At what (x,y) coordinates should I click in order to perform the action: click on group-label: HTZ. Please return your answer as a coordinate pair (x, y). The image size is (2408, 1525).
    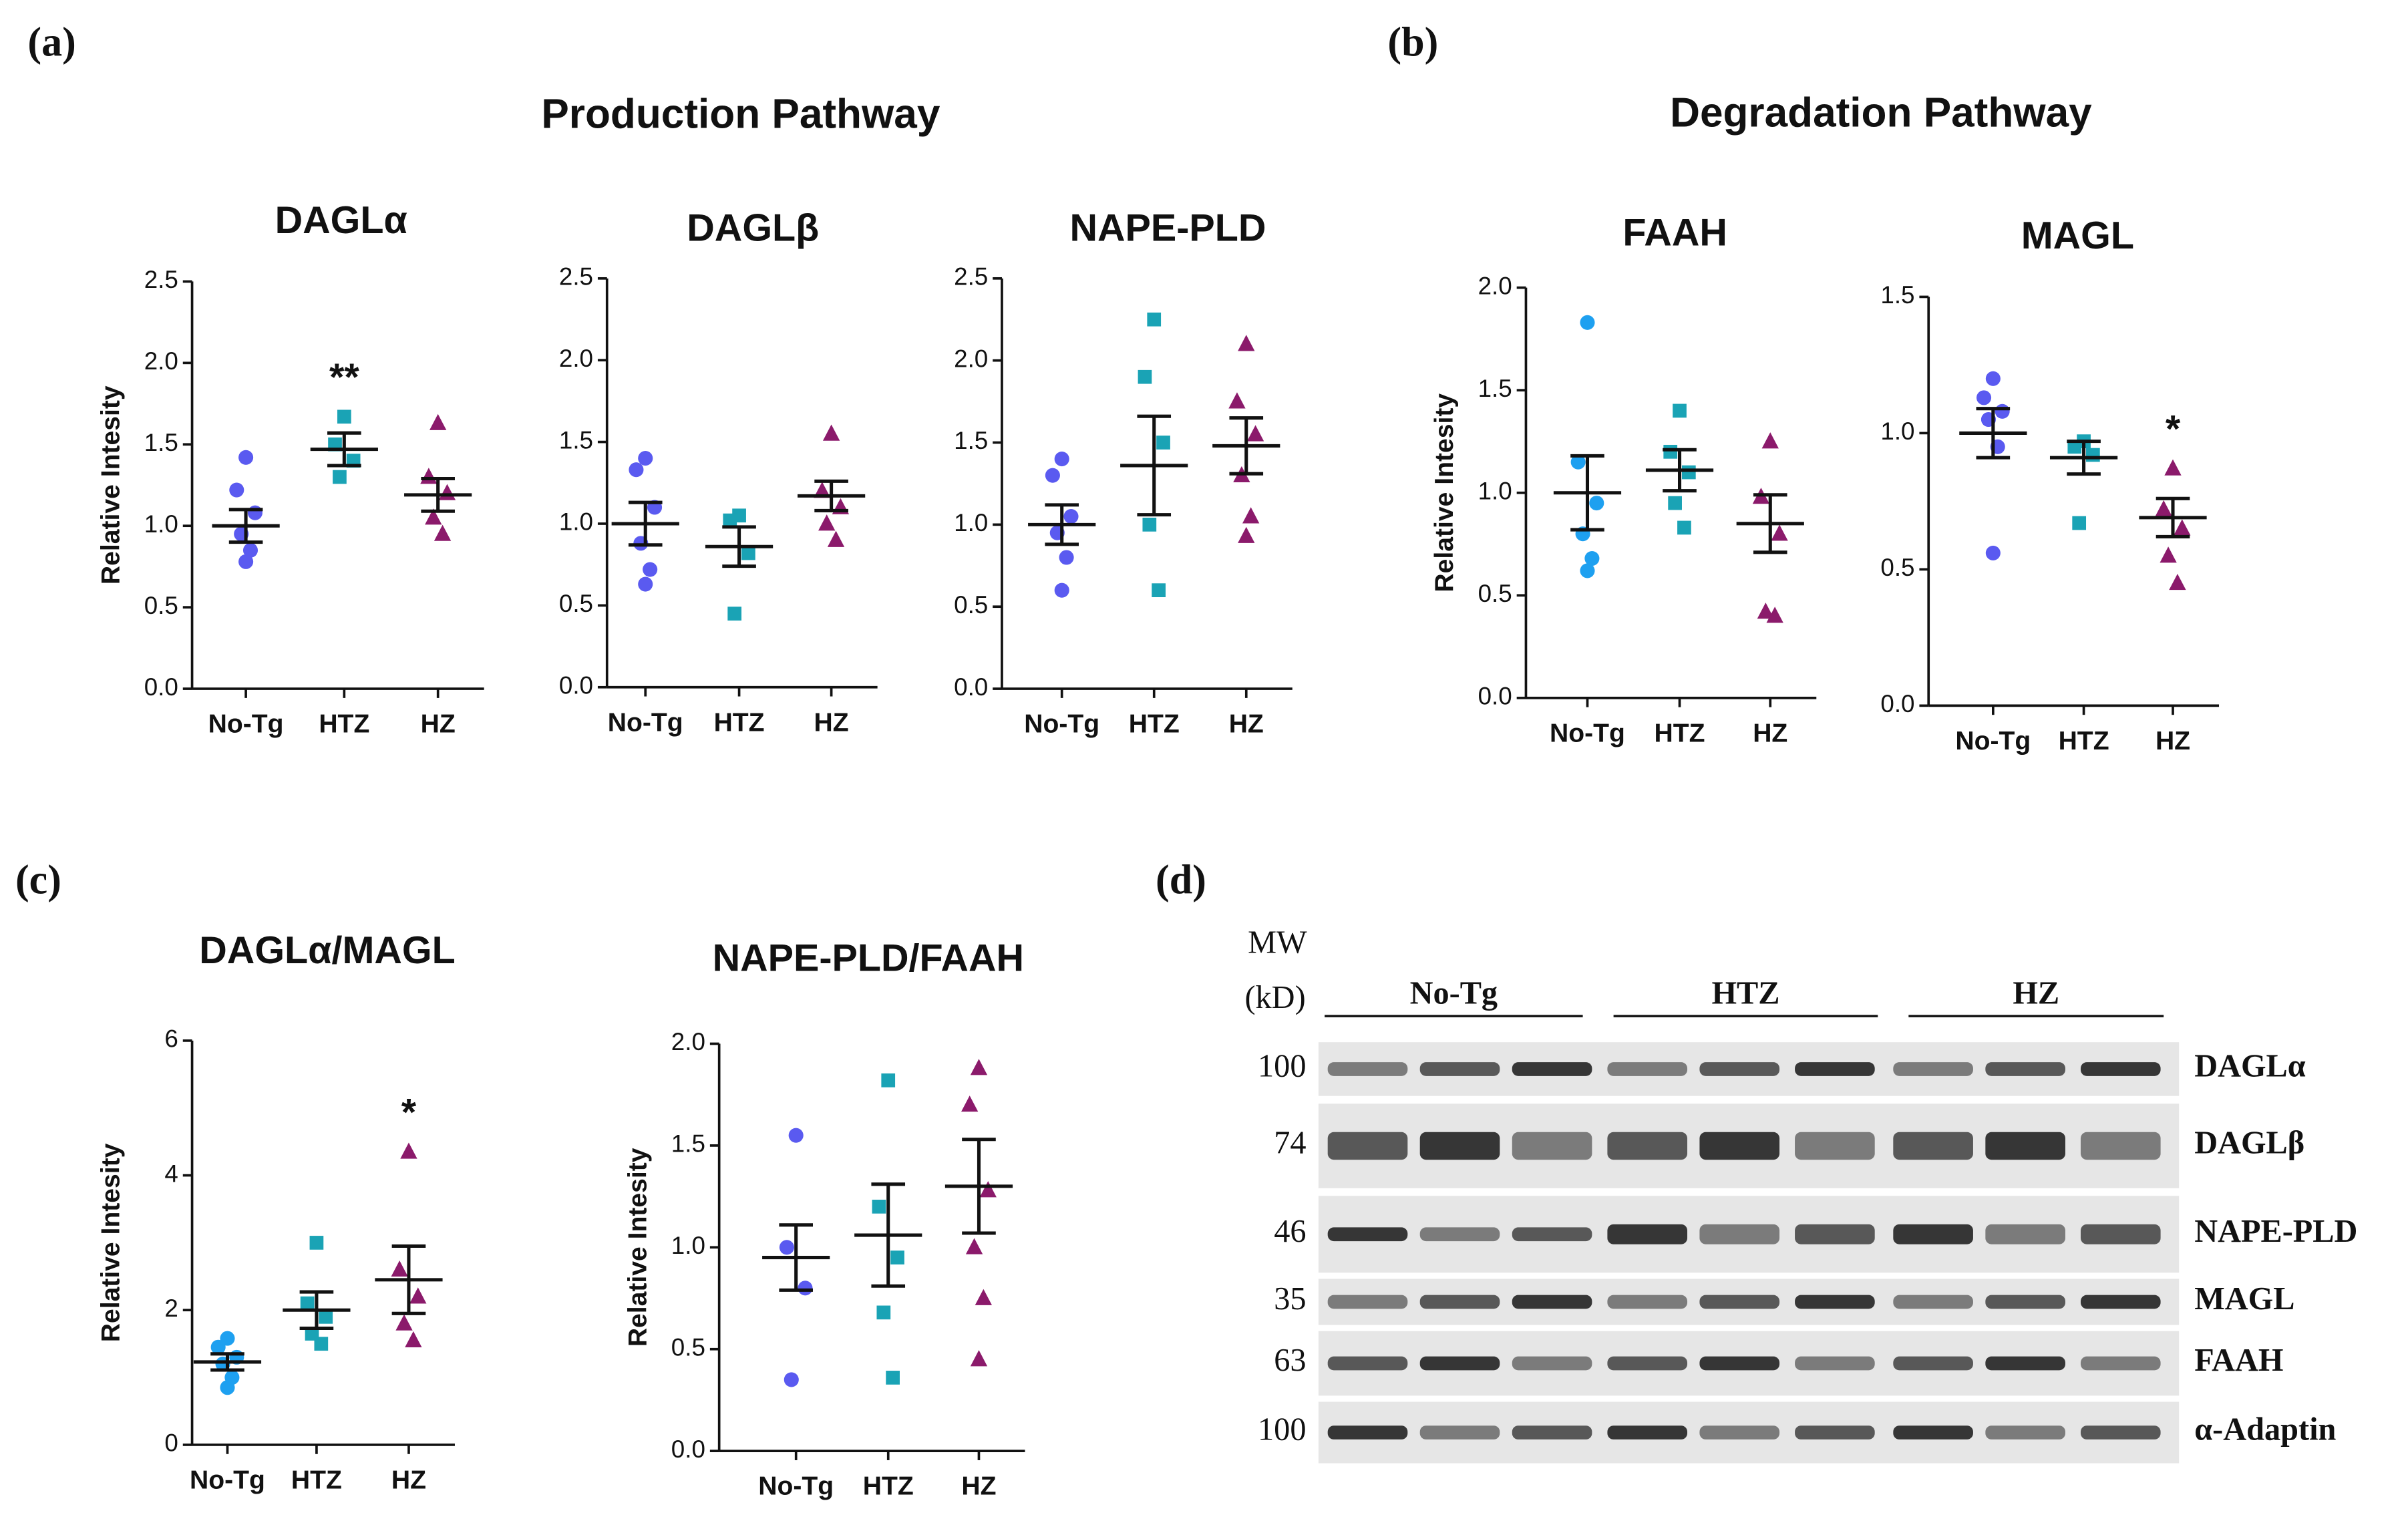
    Looking at the image, I should click on (1745, 993).